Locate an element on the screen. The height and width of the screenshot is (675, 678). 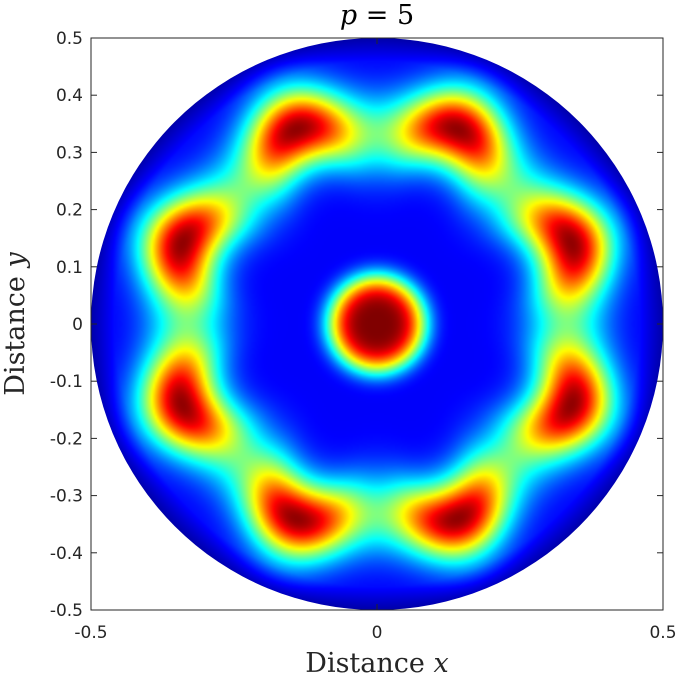
x-axis-label-text: Distance is located at coordinates (369, 661).